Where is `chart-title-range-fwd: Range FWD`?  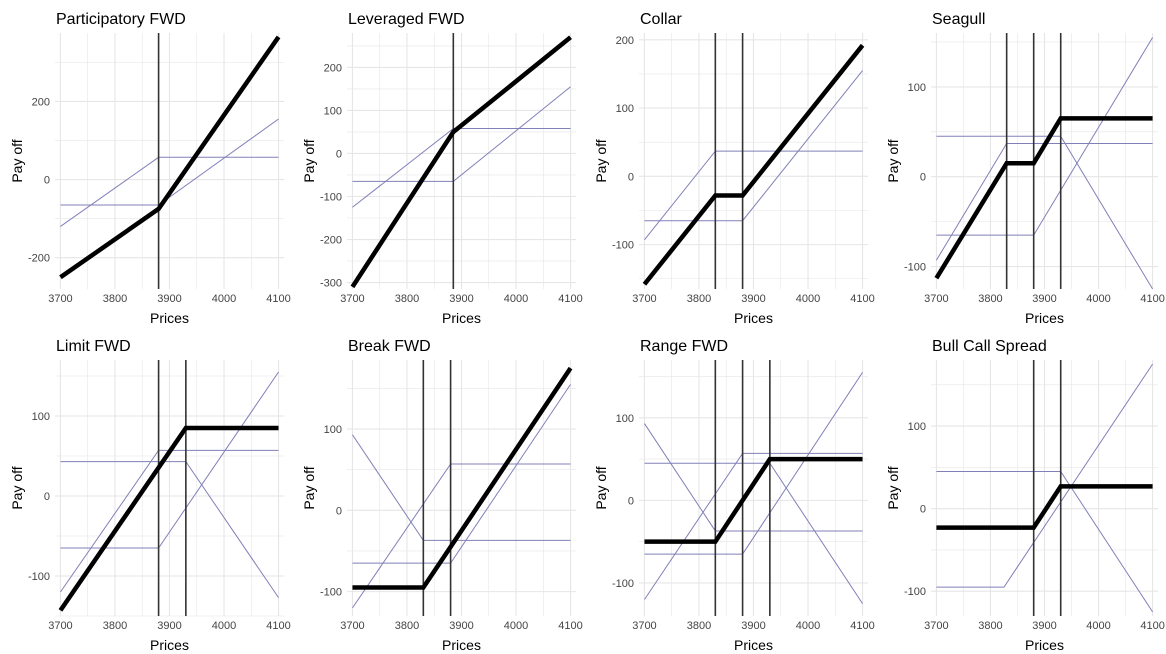
chart-title-range-fwd: Range FWD is located at coordinates (684, 346).